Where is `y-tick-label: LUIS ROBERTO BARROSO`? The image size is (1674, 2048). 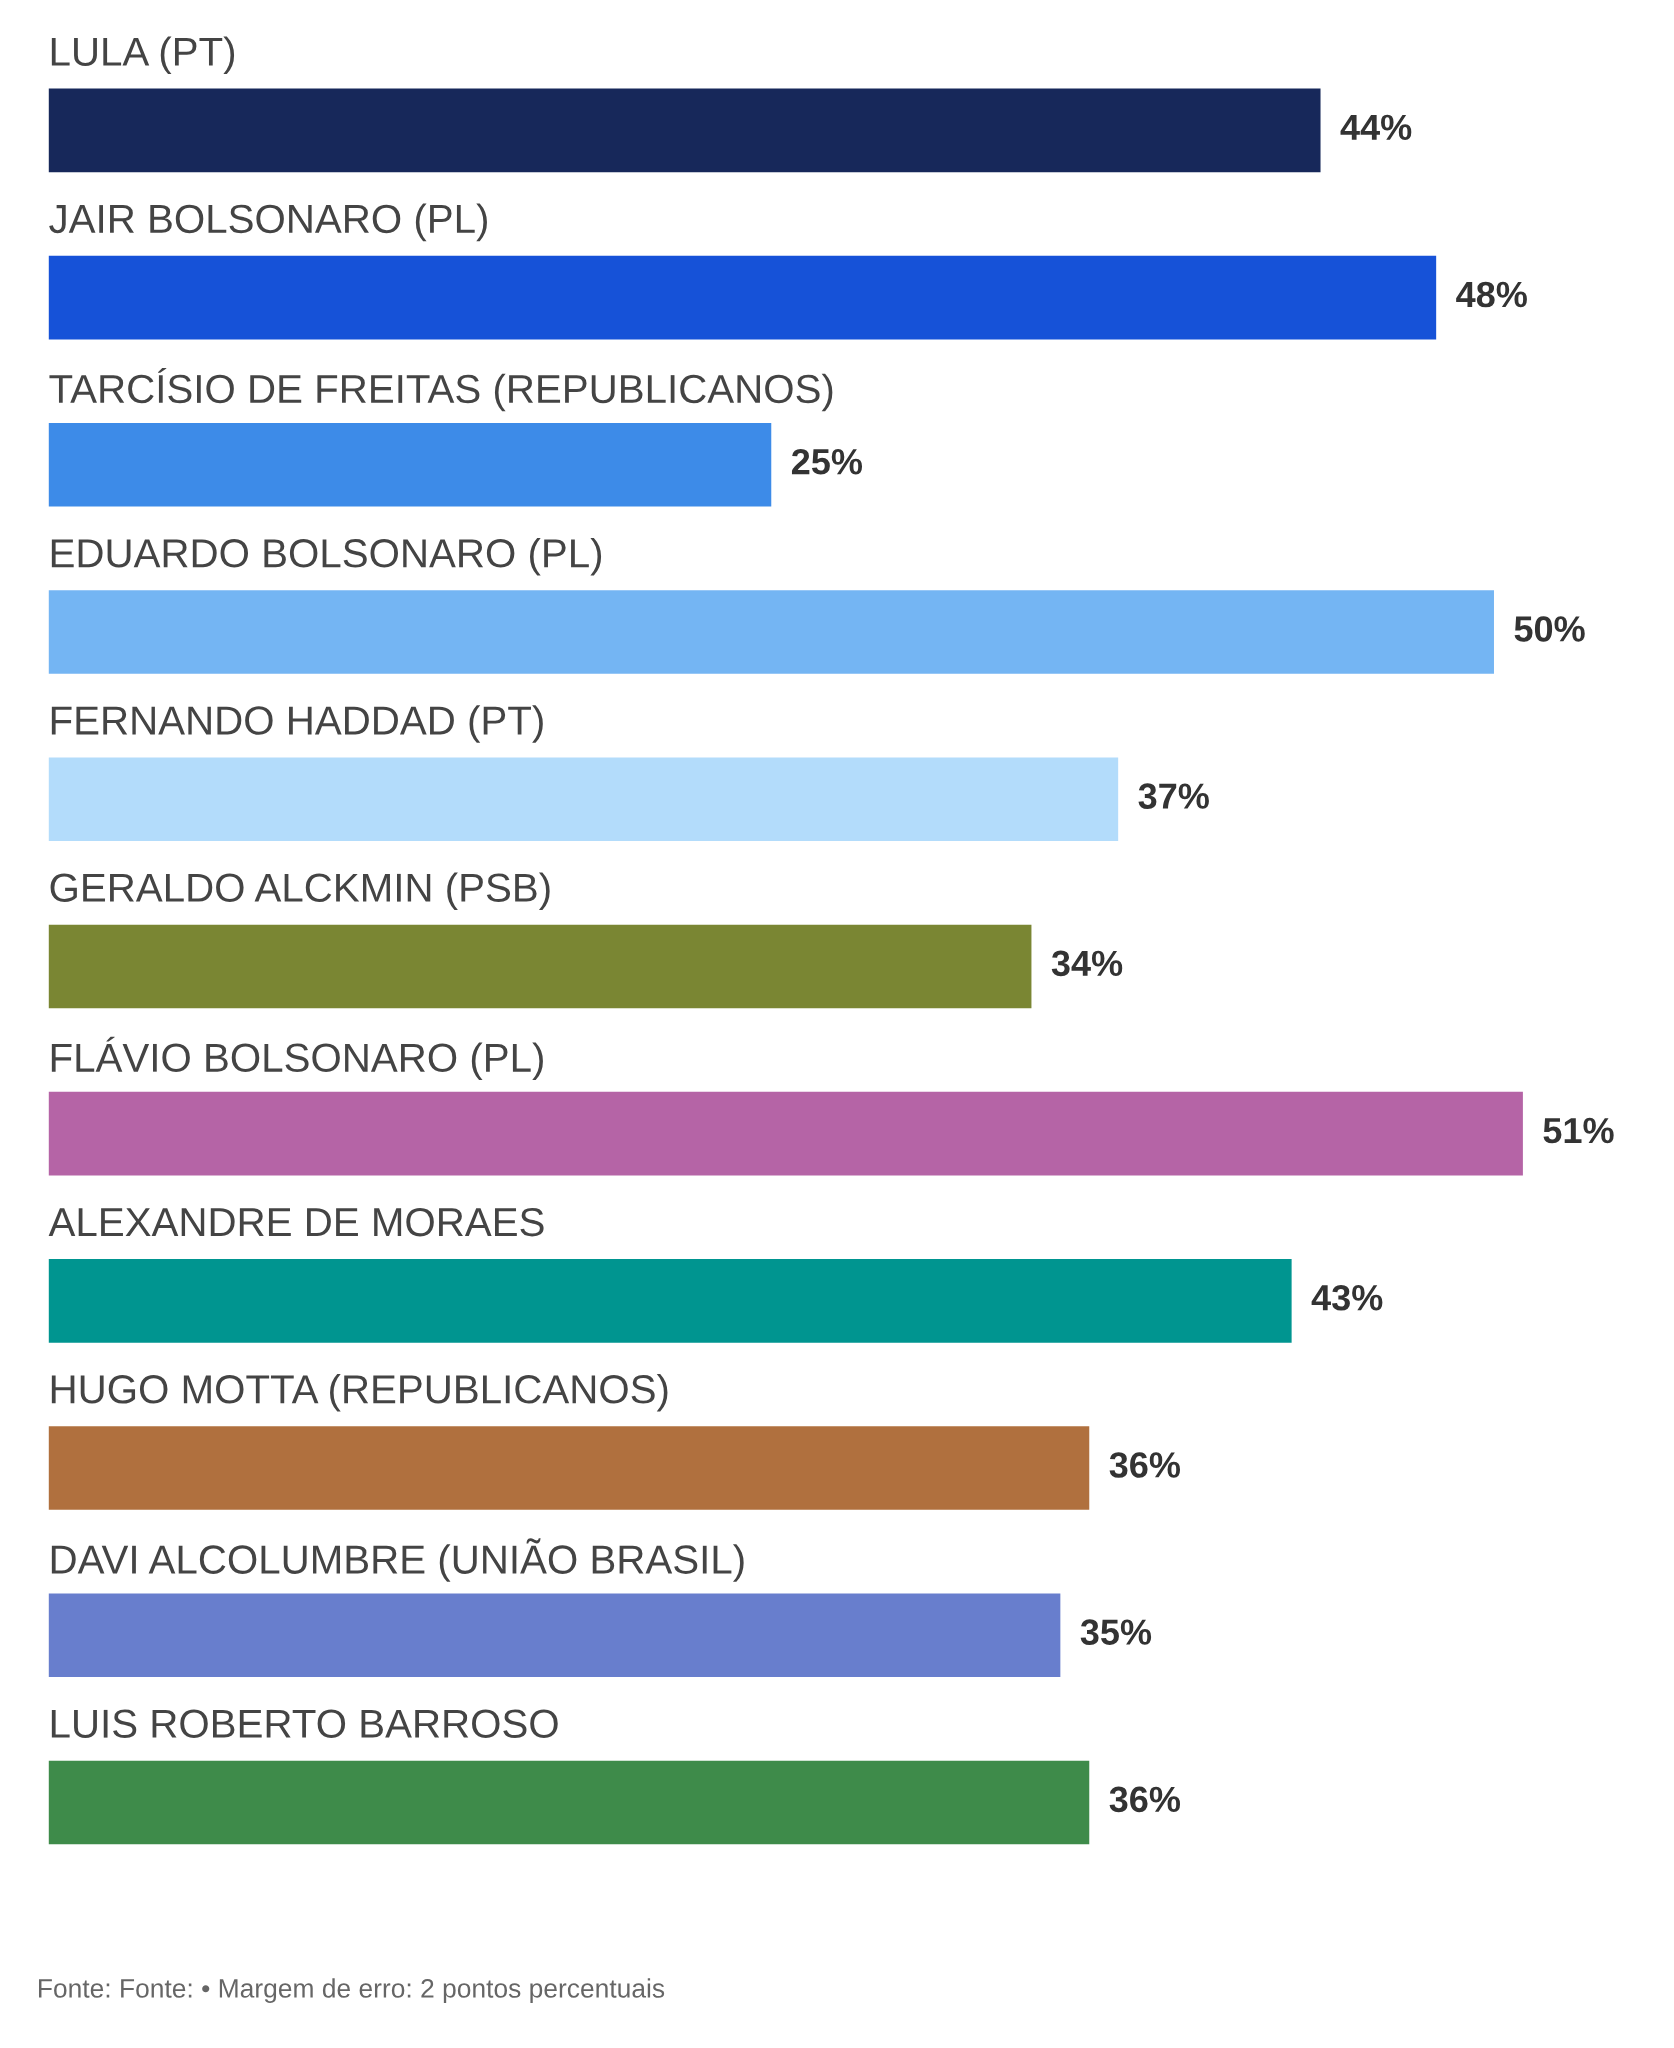 y-tick-label: LUIS ROBERTO BARROSO is located at coordinates (304, 1724).